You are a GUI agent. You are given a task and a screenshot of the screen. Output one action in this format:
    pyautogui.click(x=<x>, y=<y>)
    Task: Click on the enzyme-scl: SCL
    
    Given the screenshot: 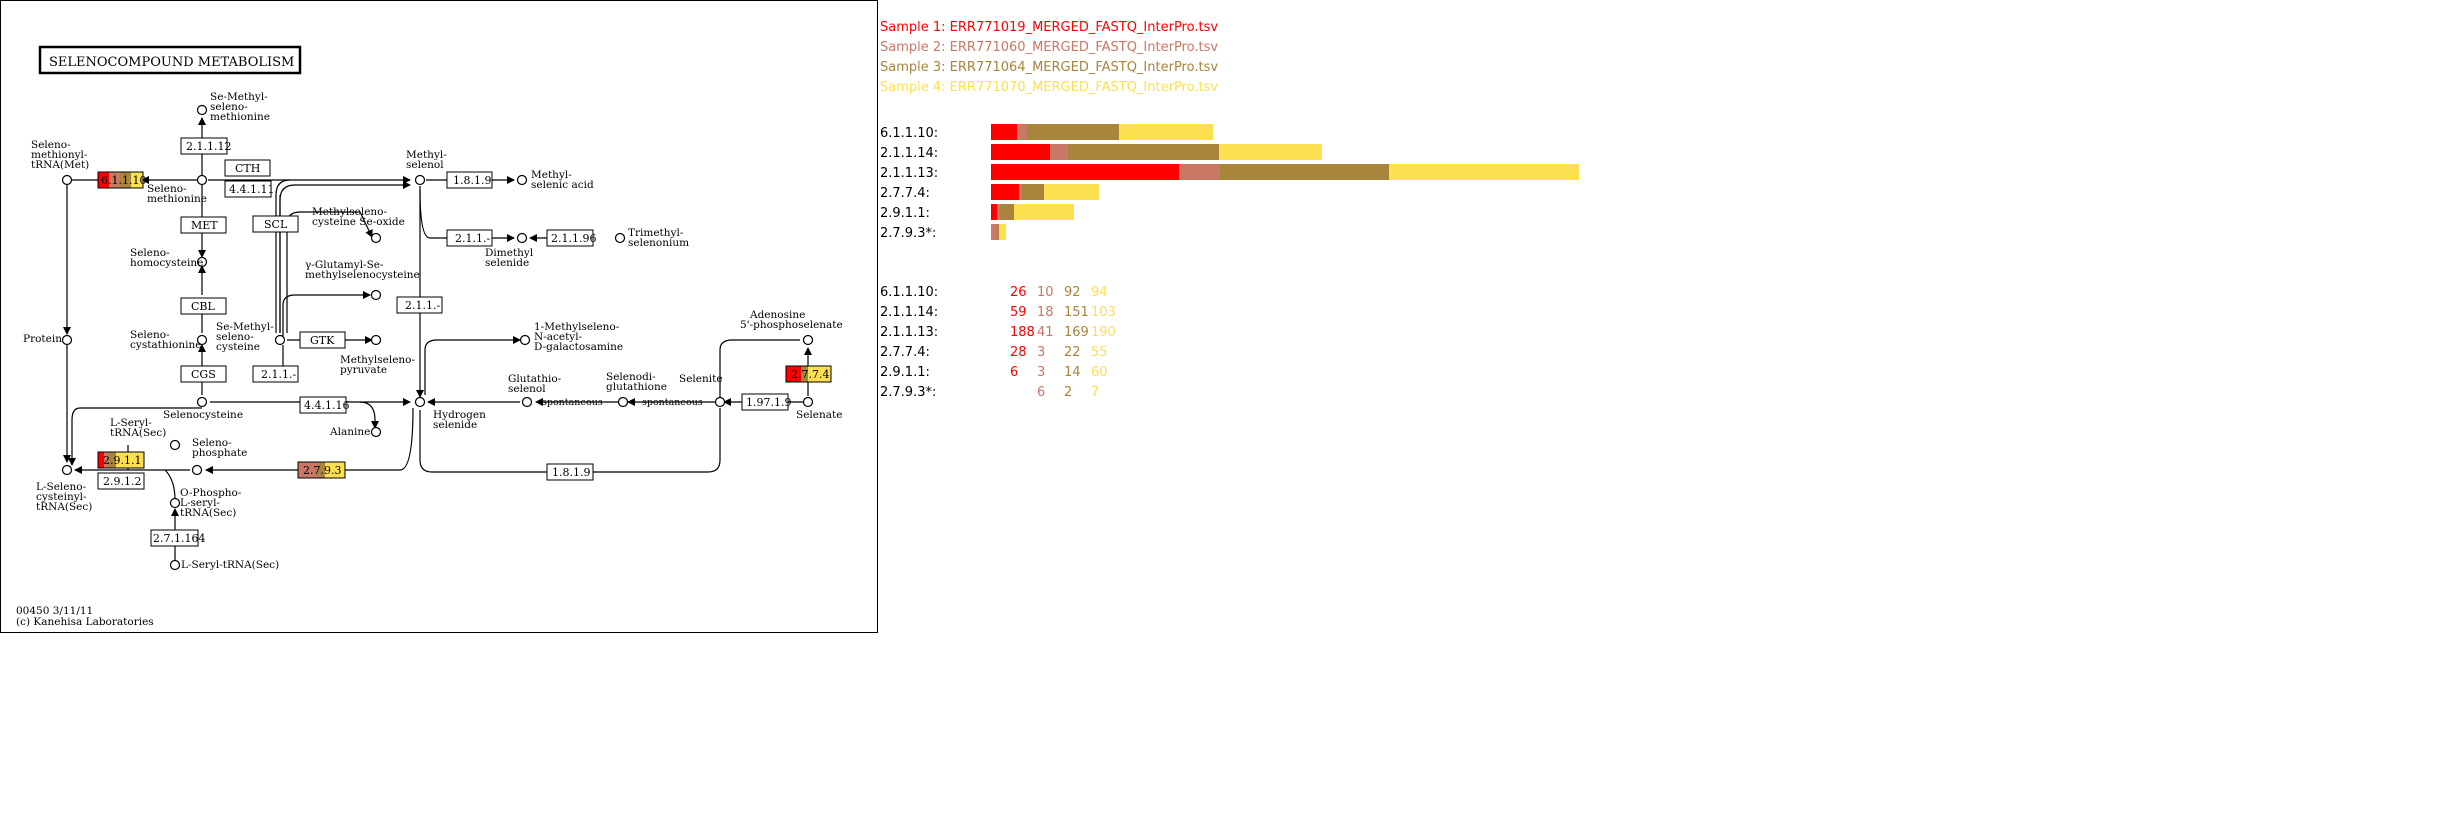 What is the action you would take?
    pyautogui.click(x=275, y=224)
    